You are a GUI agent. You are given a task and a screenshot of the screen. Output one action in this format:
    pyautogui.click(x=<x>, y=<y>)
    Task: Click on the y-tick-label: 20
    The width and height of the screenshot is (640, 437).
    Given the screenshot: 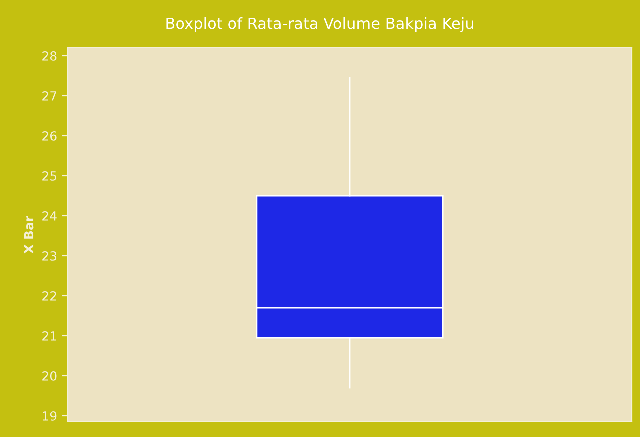 What is the action you would take?
    pyautogui.click(x=49, y=376)
    